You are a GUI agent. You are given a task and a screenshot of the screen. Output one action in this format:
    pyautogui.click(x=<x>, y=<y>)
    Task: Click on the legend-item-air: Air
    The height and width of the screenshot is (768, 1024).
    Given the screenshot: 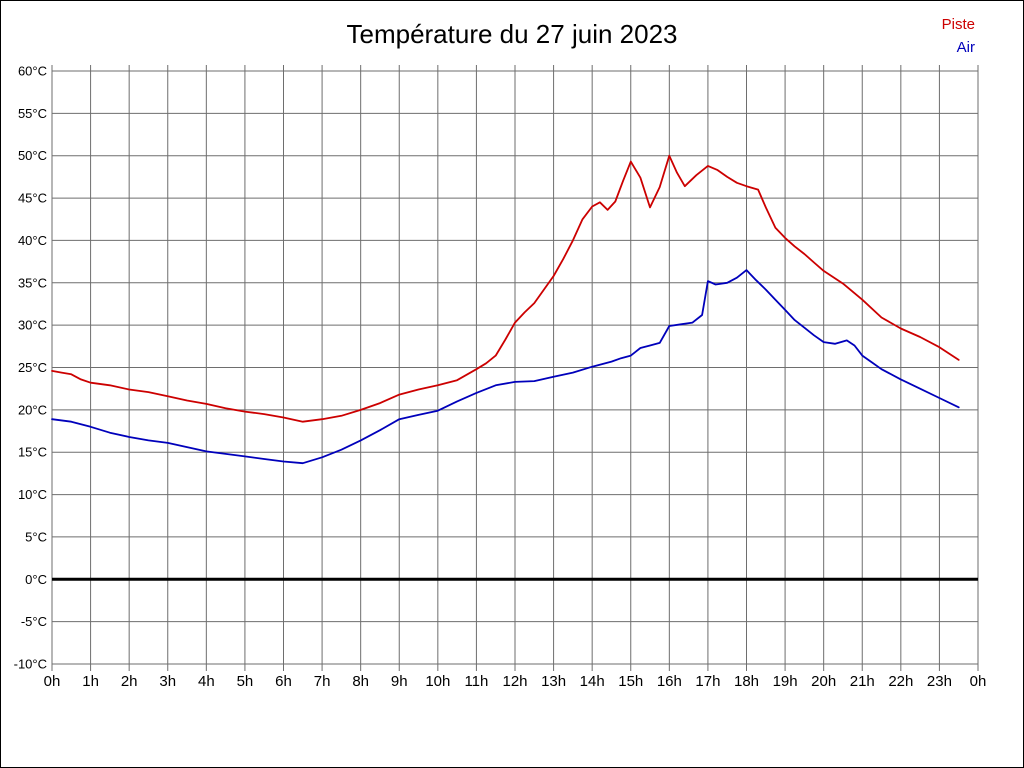 What is the action you would take?
    pyautogui.click(x=965, y=47)
    